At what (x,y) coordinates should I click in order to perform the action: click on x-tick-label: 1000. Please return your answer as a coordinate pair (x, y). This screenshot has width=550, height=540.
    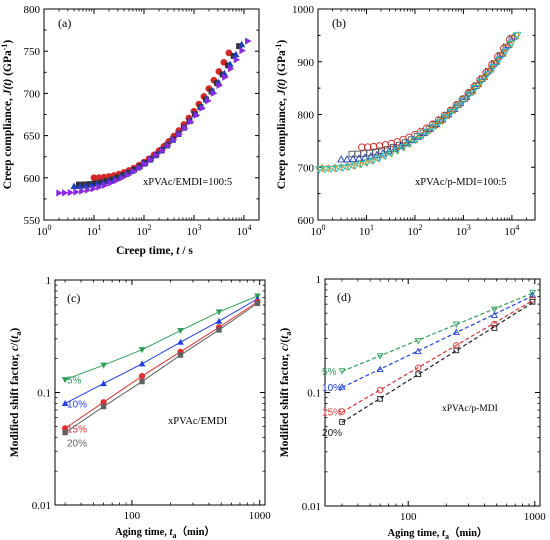
    Looking at the image, I should click on (535, 517).